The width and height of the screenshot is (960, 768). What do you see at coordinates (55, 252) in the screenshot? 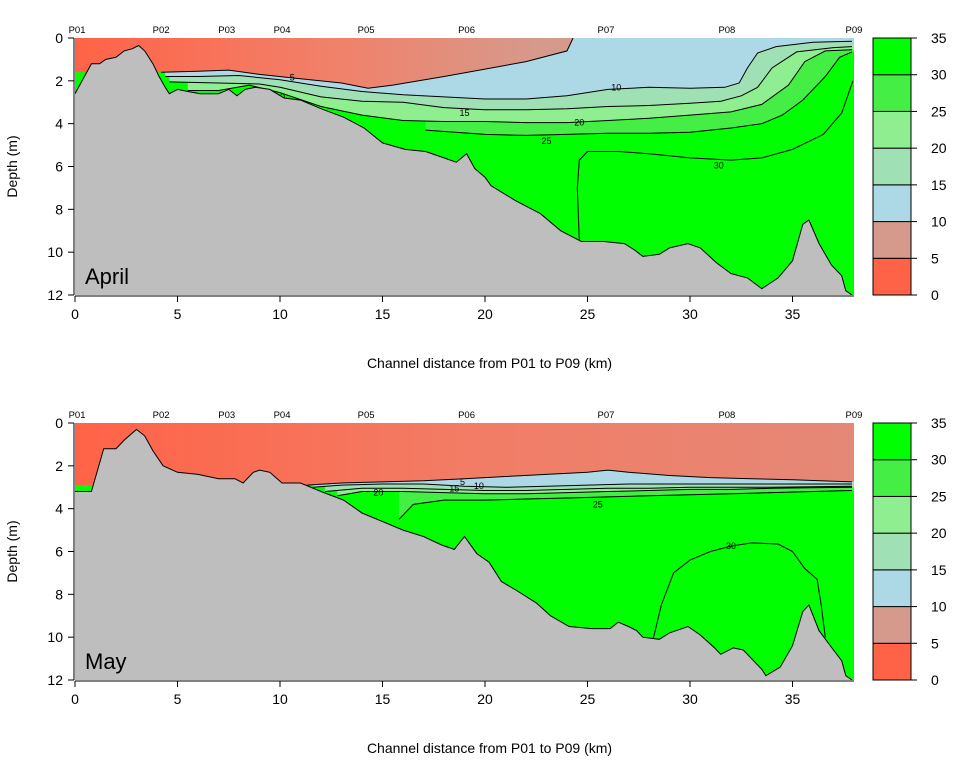
I see `y-tick-label: 10` at bounding box center [55, 252].